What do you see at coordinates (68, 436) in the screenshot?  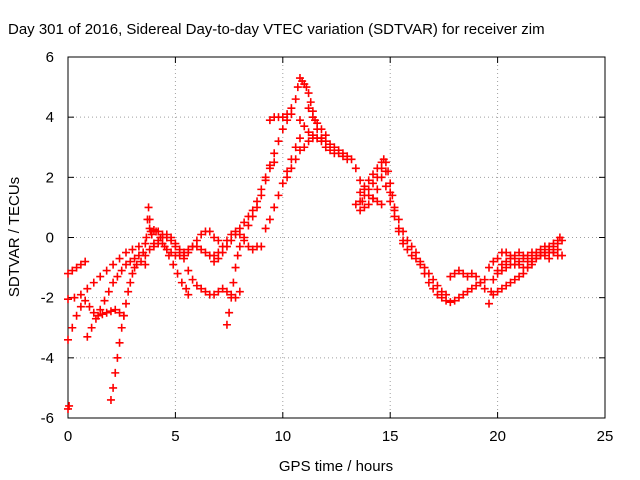 I see `x-tick-label: 0` at bounding box center [68, 436].